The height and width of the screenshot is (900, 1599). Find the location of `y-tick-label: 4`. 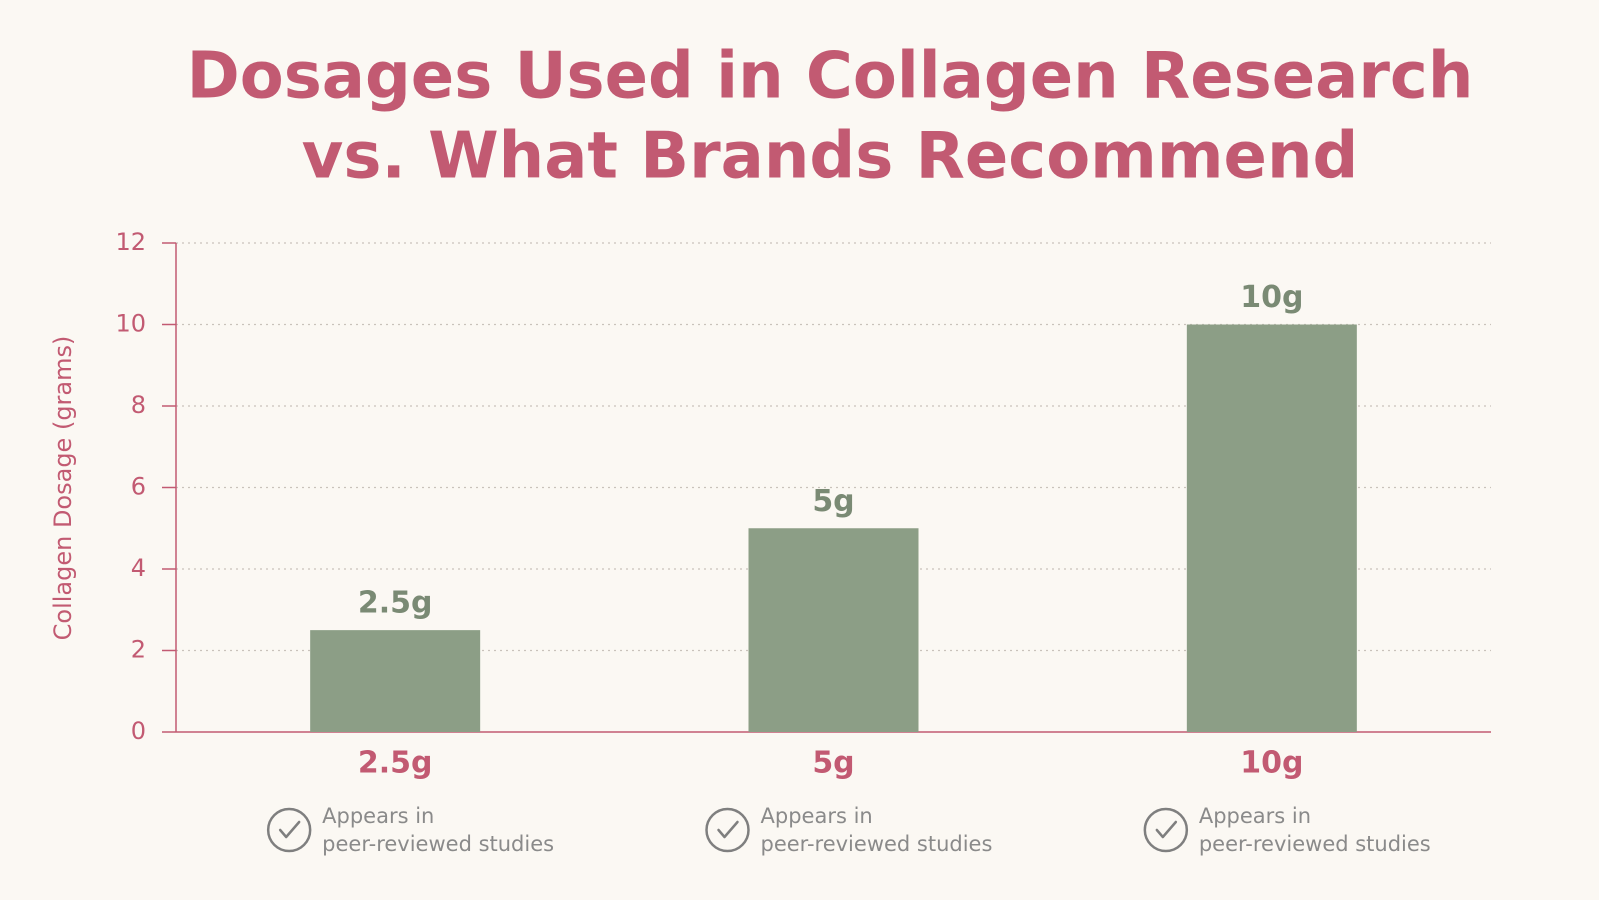

y-tick-label: 4 is located at coordinates (138, 568).